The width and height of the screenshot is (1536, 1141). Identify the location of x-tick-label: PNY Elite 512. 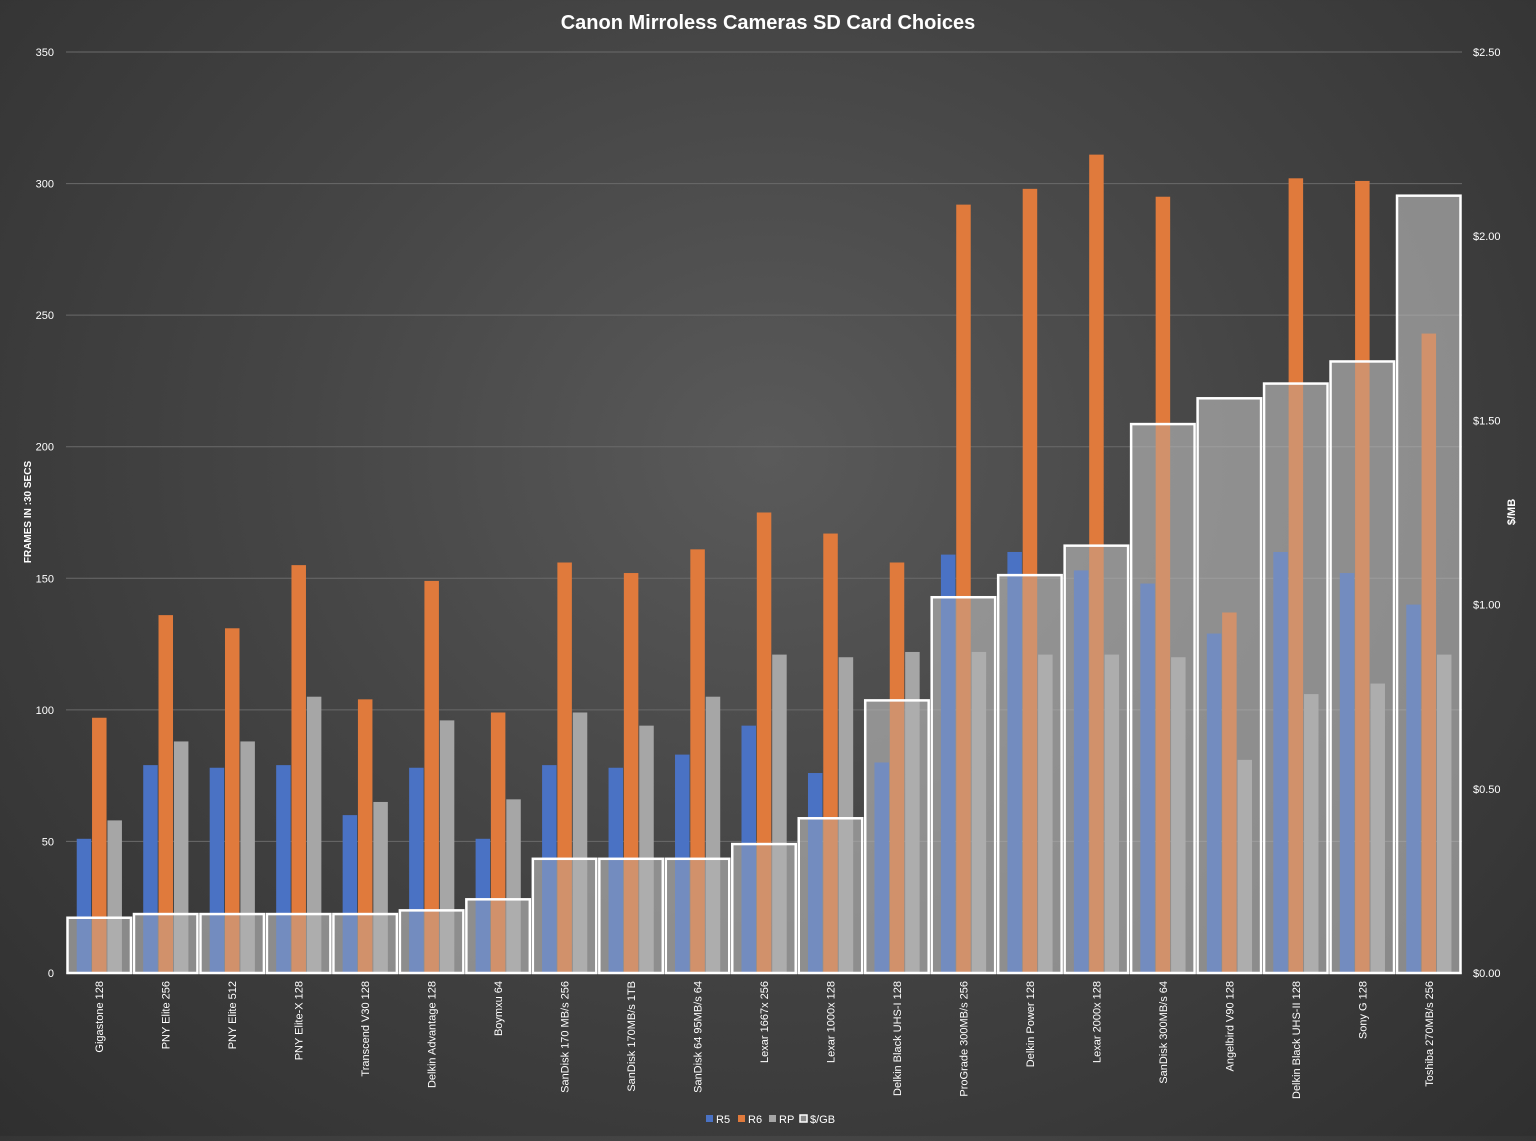
(233, 1015).